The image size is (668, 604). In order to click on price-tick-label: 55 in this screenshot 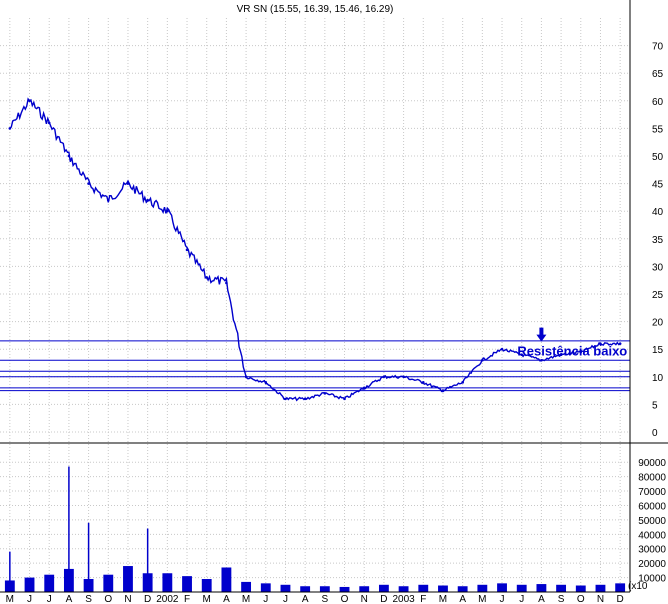, I will do `click(658, 129)`.